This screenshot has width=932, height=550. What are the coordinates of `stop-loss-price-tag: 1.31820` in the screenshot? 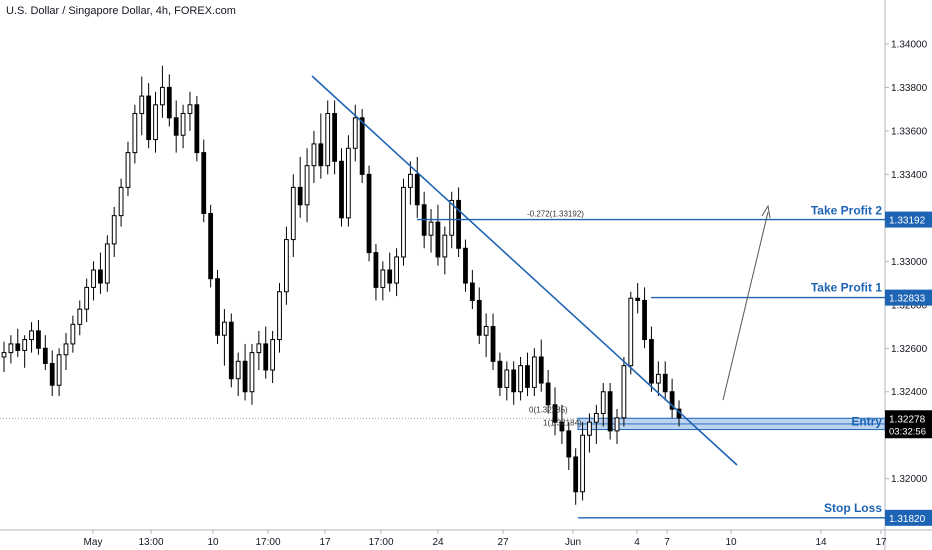 It's located at (907, 519).